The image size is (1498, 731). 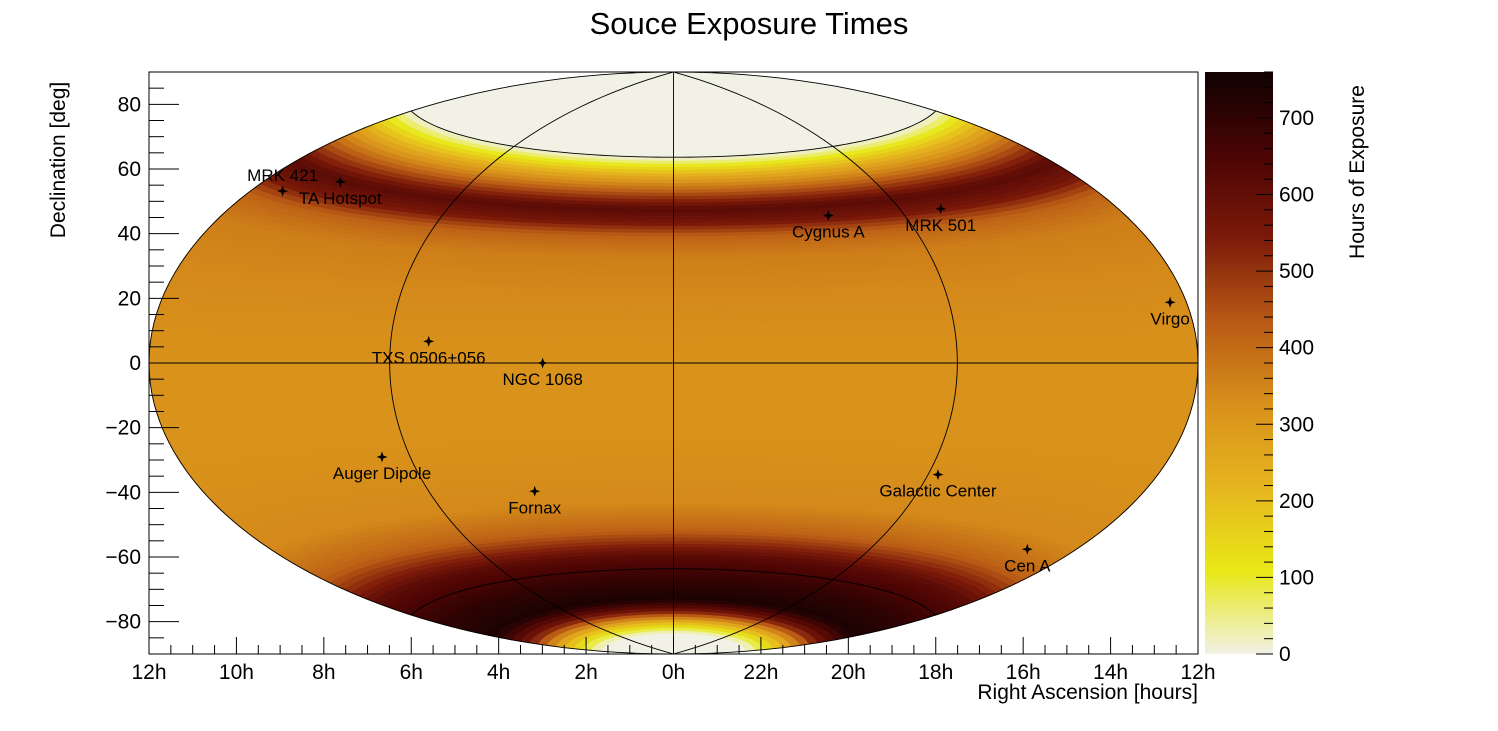 I want to click on x-tick-label: 18h, so click(x=935, y=672).